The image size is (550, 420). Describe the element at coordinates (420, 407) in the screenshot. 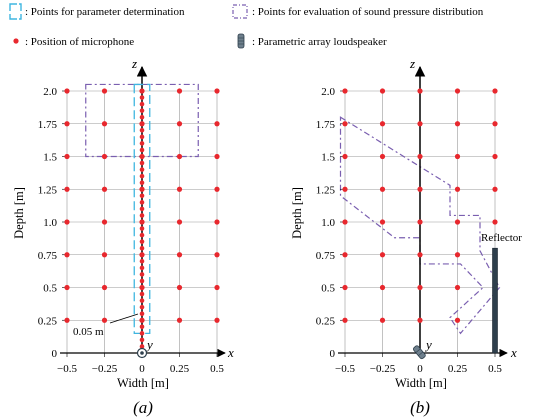

I see `panel-b-label: (b)` at that location.